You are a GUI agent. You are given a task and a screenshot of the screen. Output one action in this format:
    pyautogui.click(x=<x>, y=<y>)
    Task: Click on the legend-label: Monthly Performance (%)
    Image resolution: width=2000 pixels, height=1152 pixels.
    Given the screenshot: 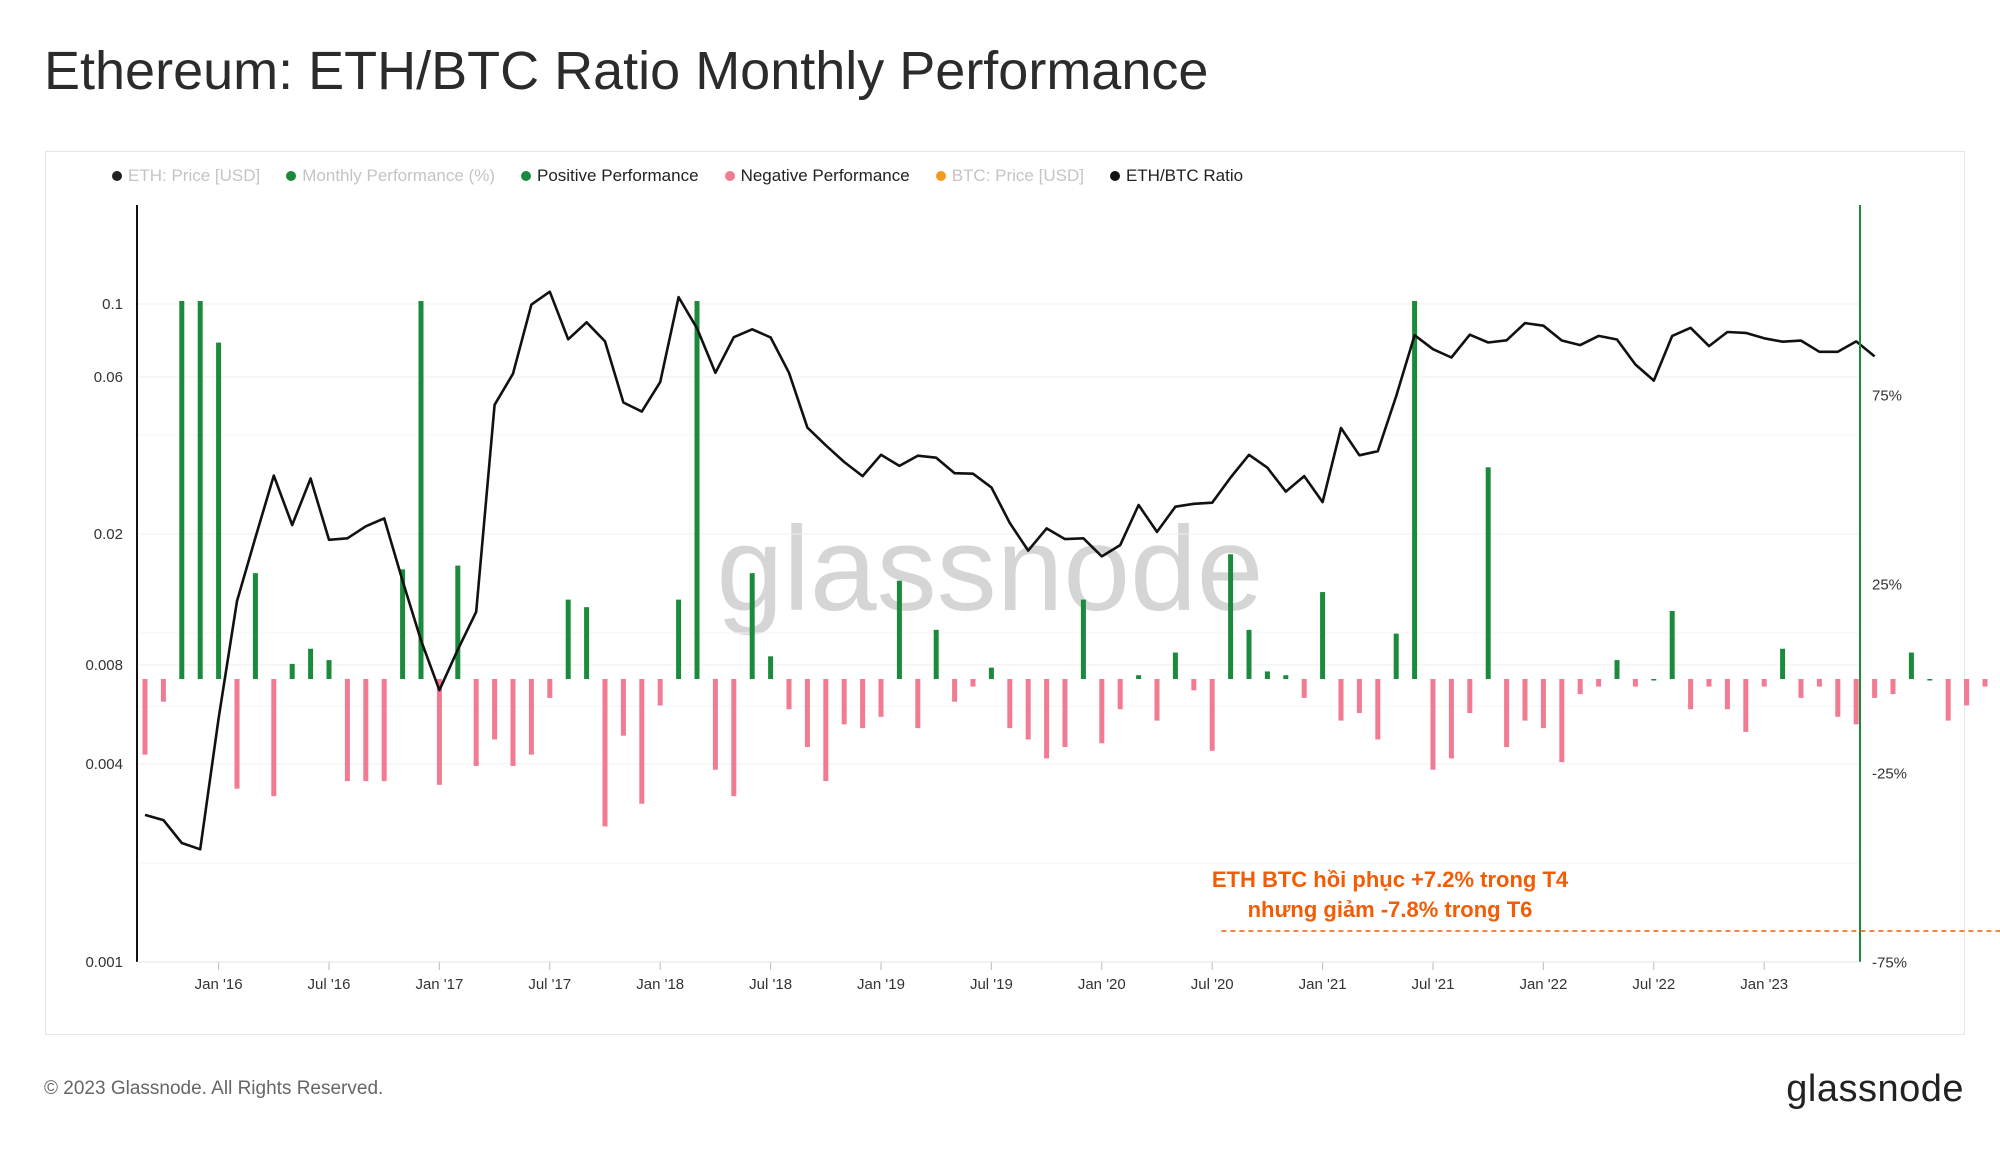 What is the action you would take?
    pyautogui.click(x=398, y=175)
    